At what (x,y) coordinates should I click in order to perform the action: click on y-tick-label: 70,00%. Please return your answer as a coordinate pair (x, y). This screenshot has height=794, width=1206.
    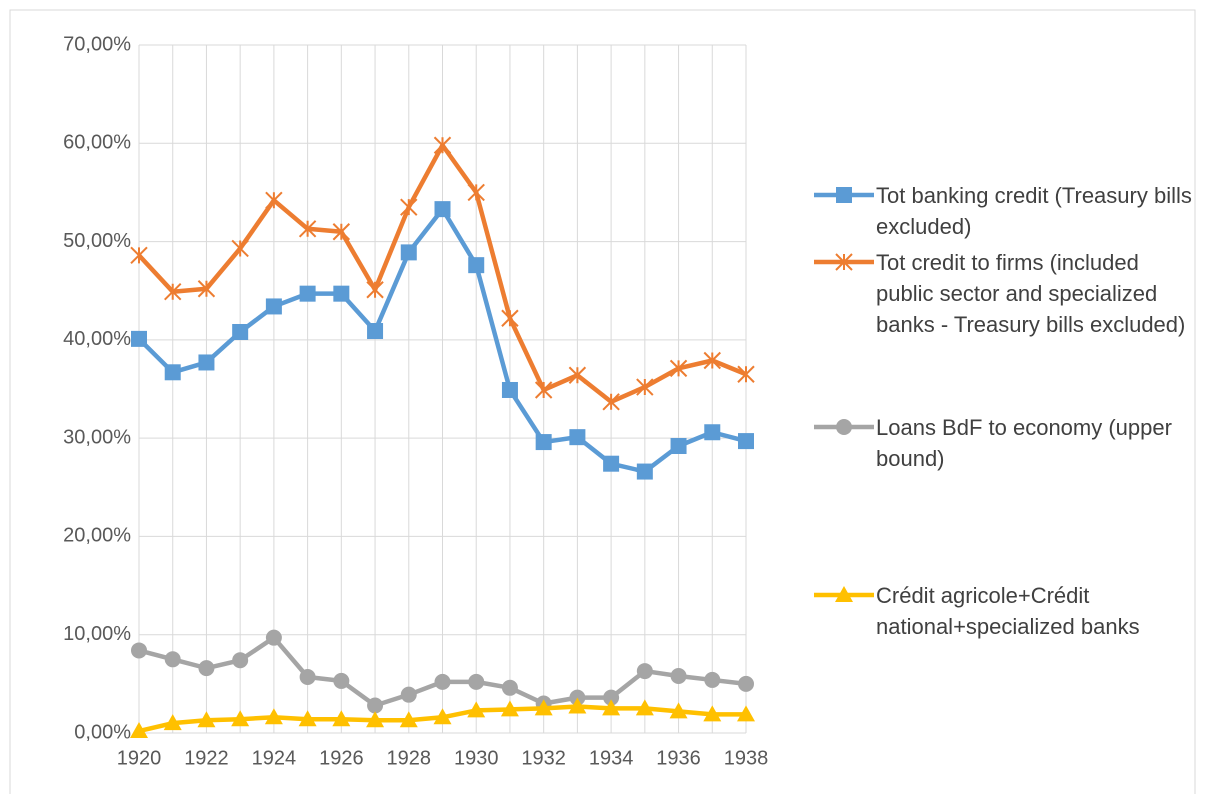
    Looking at the image, I should click on (97, 44).